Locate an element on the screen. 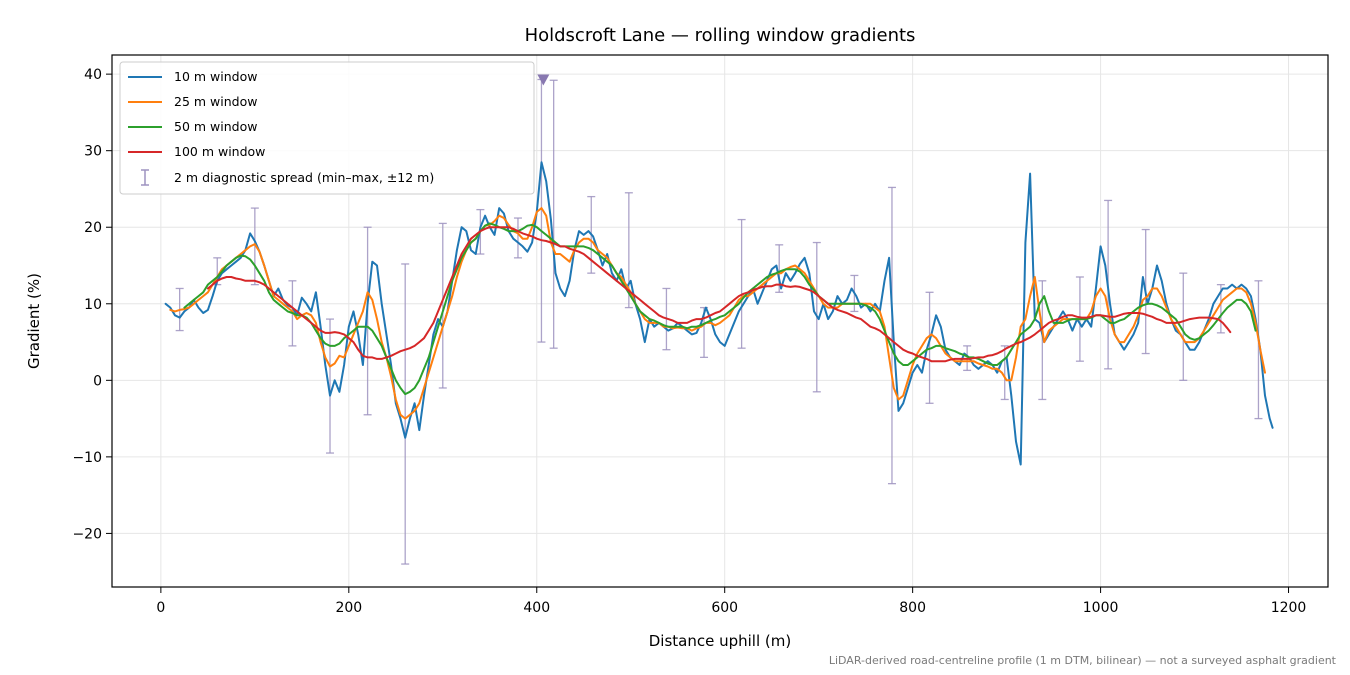  legend-label-50m: 50 m window is located at coordinates (215, 126).